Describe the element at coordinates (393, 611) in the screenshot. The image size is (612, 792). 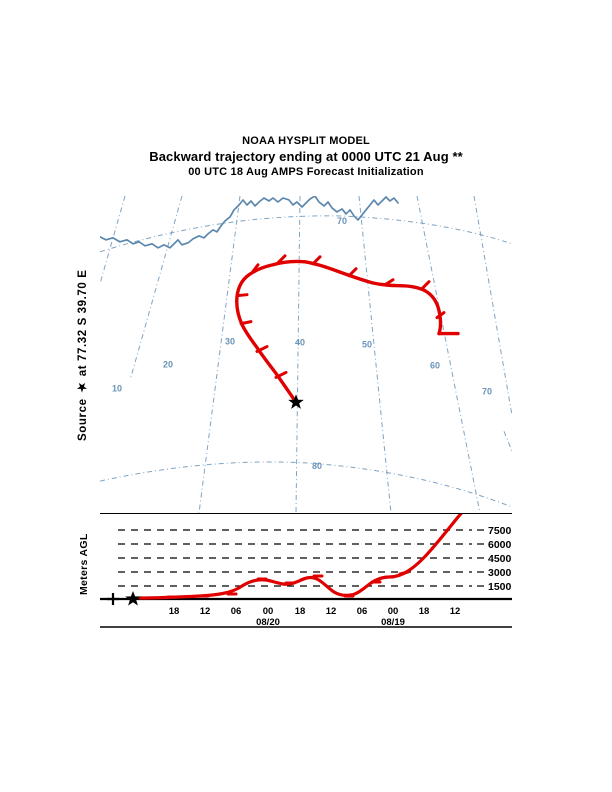
I see `xtick-hour-7: 00` at that location.